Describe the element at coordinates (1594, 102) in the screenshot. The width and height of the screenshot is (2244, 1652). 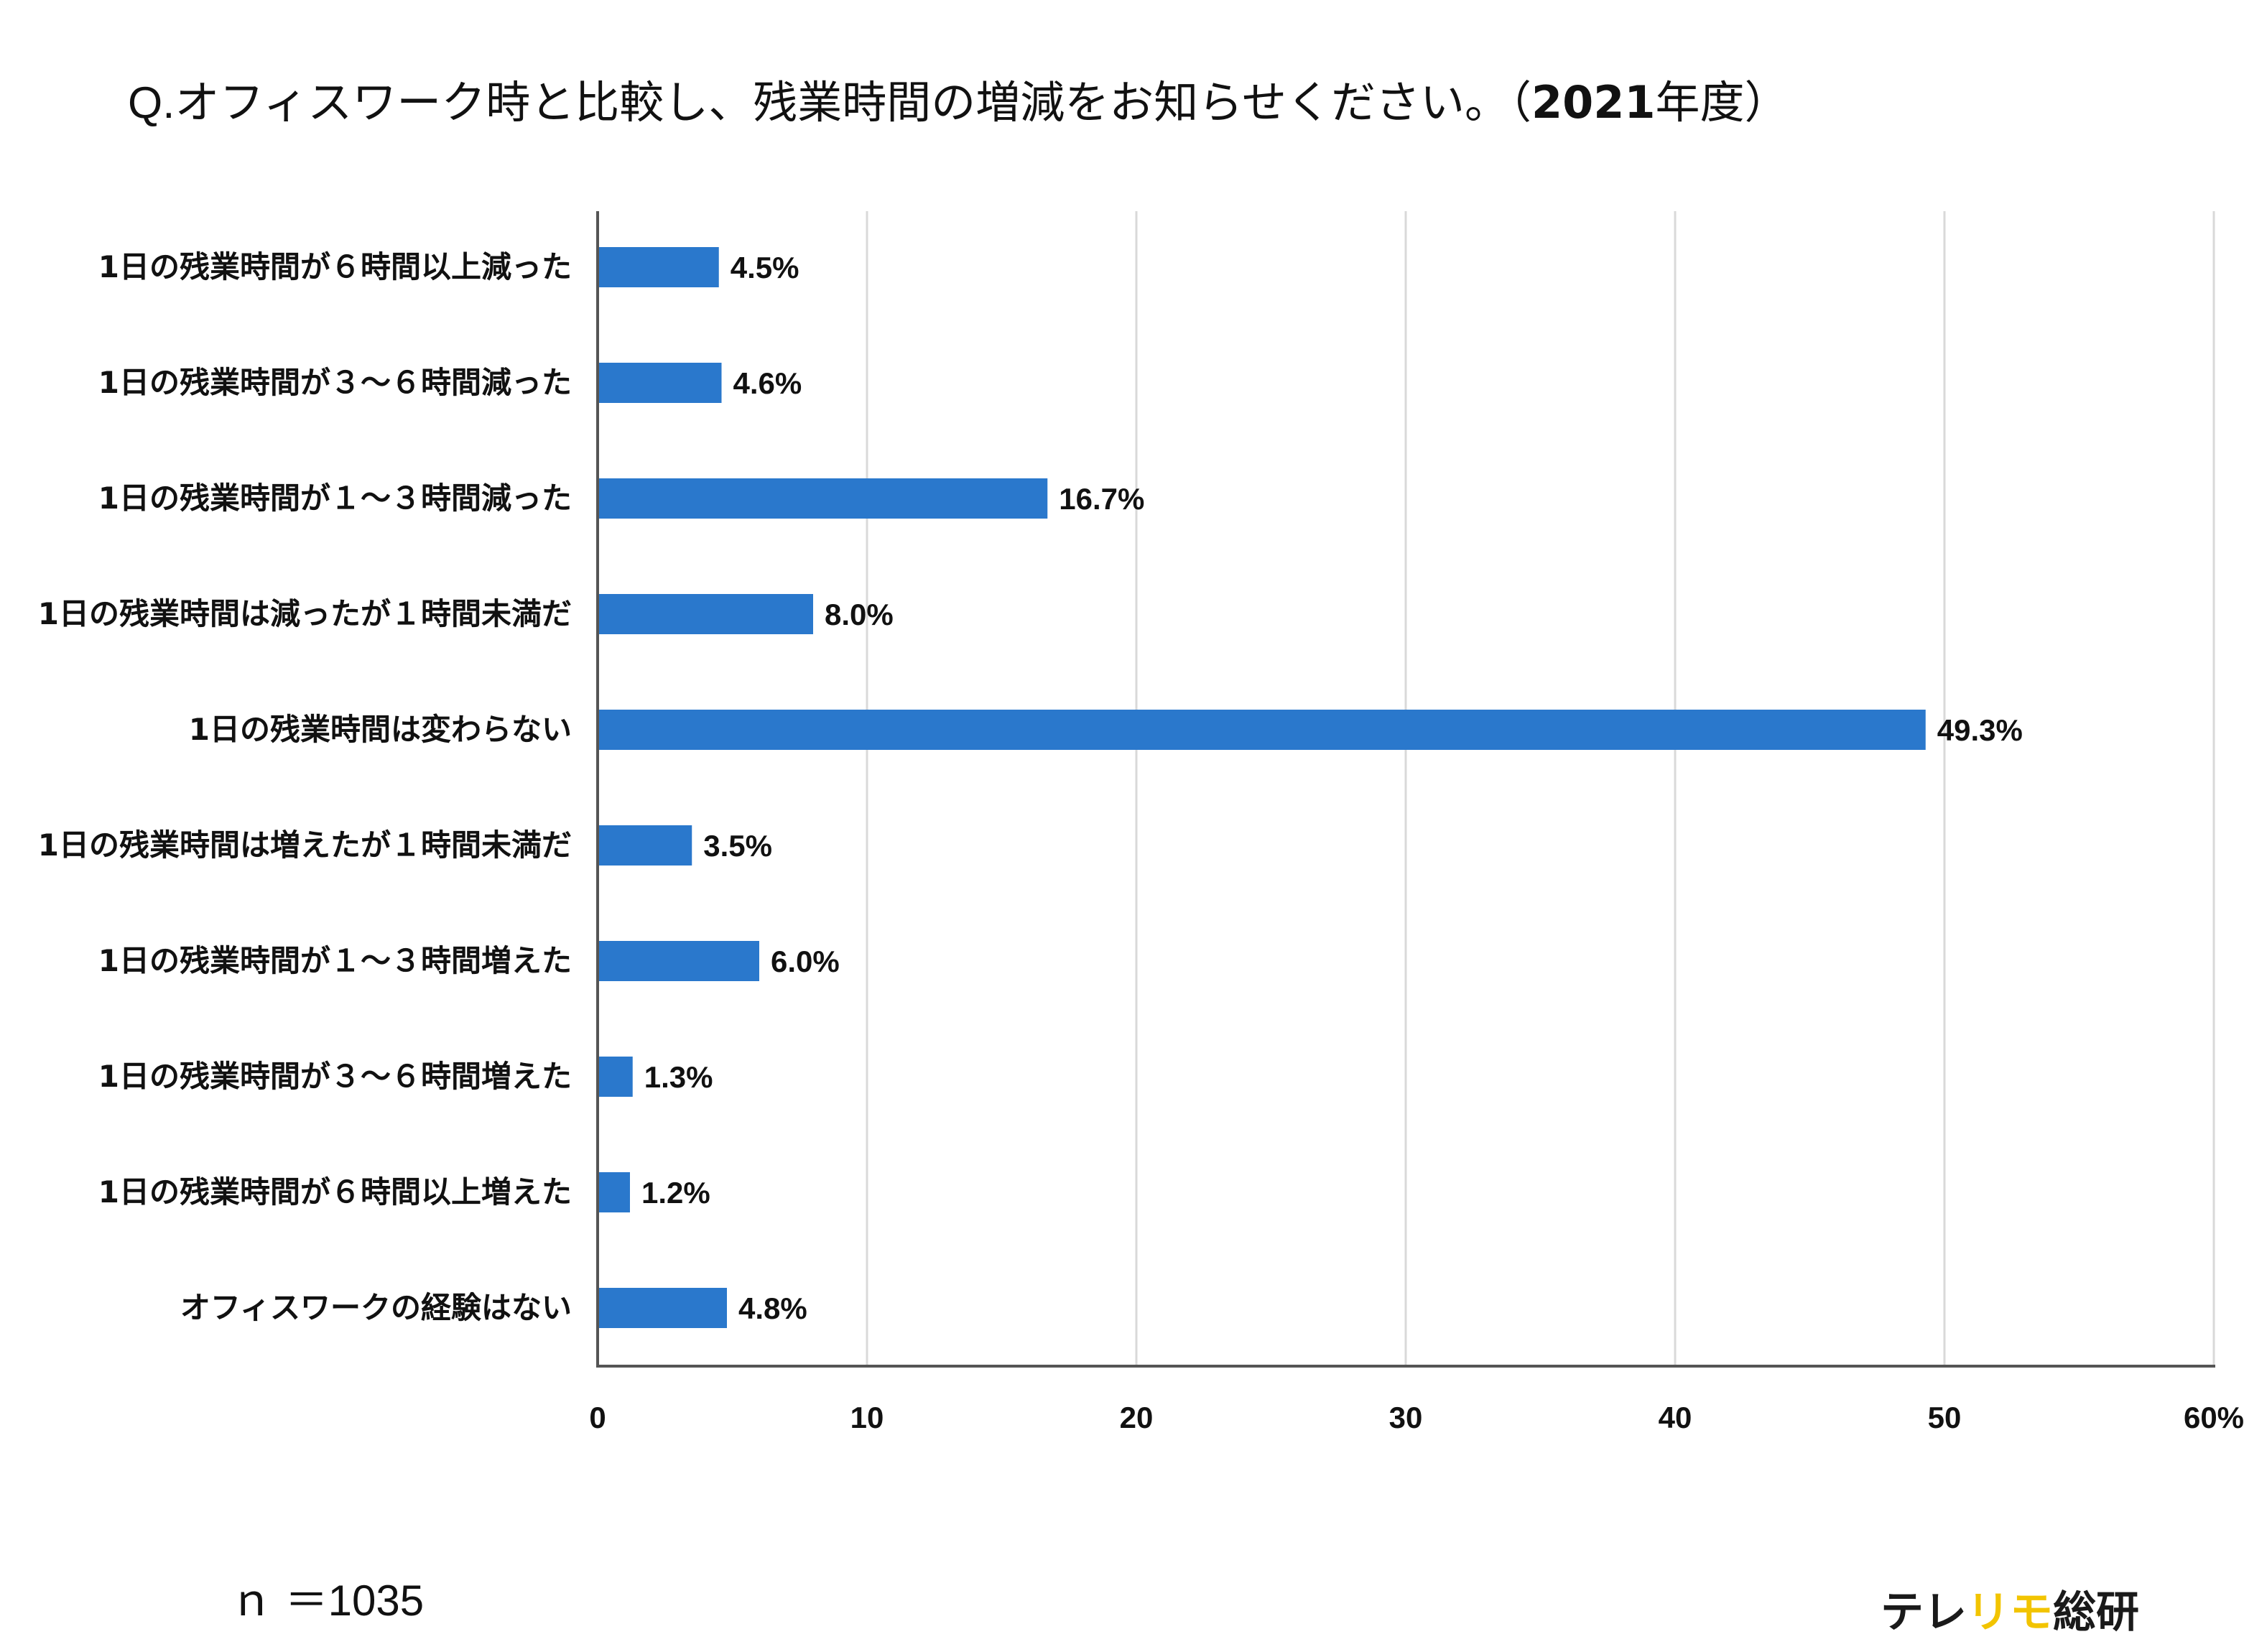
I see `title-year: 2021` at that location.